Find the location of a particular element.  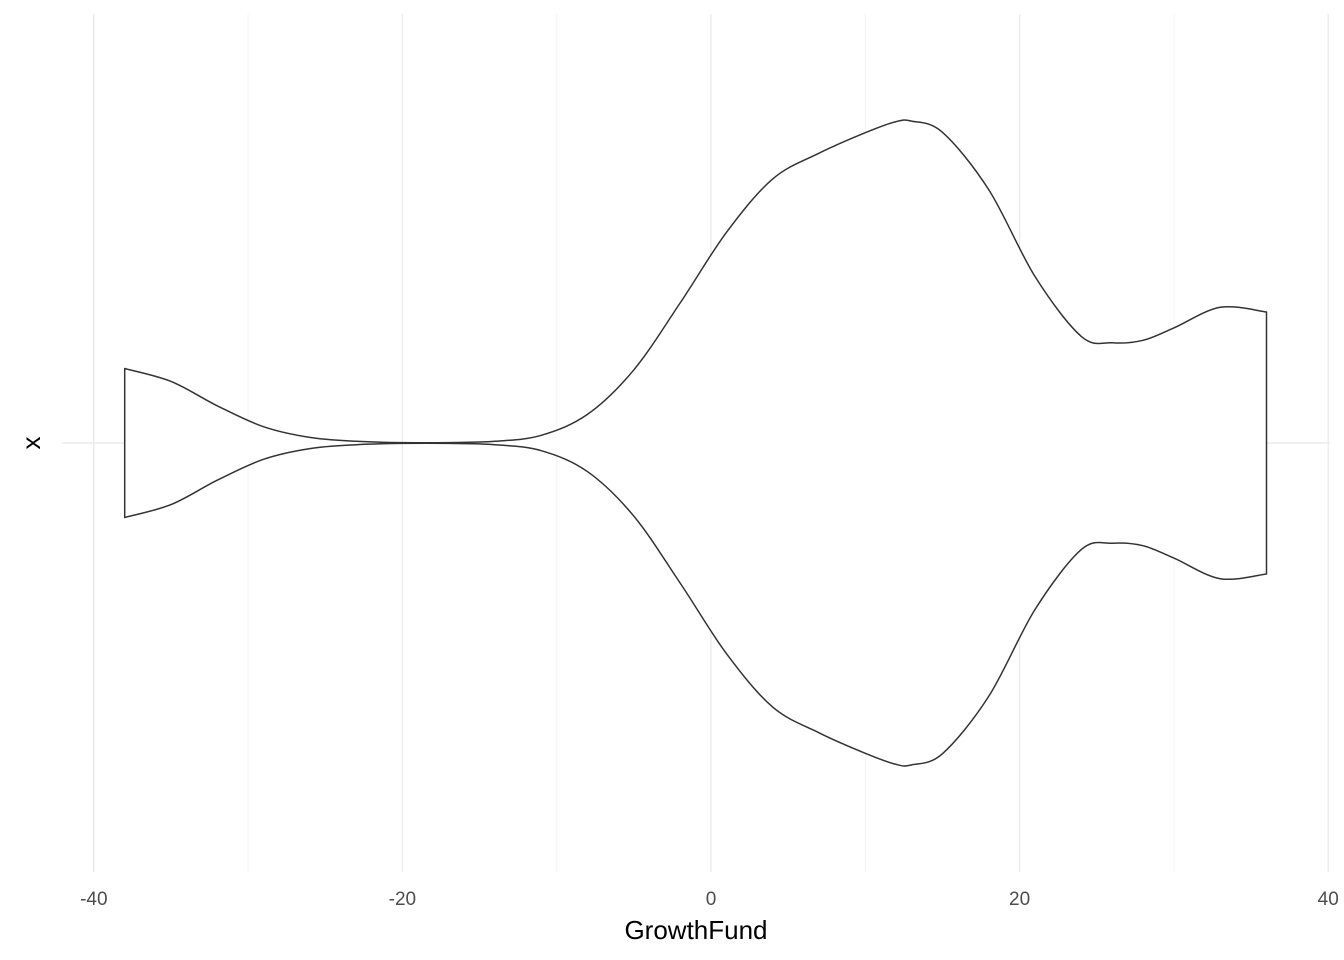

x-axis-ticks: -40 -20 0 20 40 is located at coordinates (709, 899).